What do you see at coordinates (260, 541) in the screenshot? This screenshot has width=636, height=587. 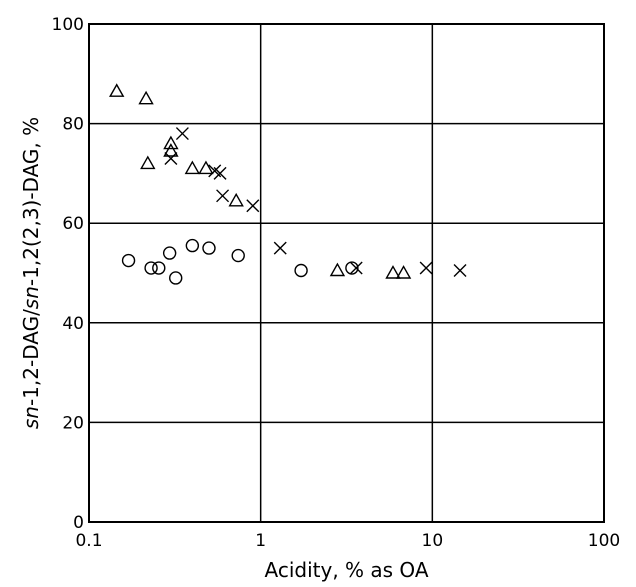 I see `x-tick-label: 1` at bounding box center [260, 541].